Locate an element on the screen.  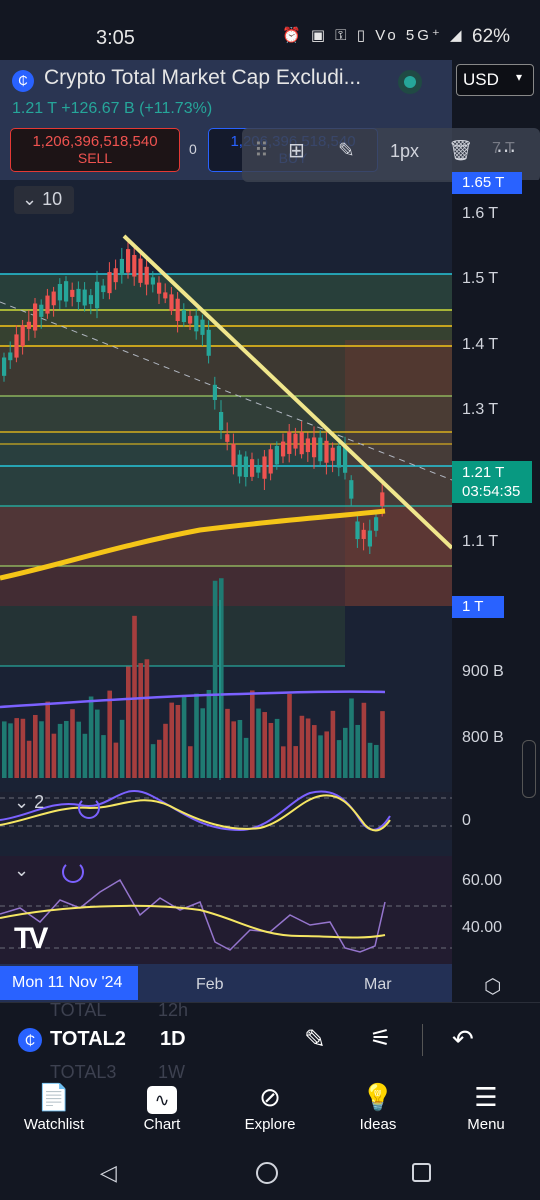
price-label: 1.4 T is located at coordinates (480, 344).